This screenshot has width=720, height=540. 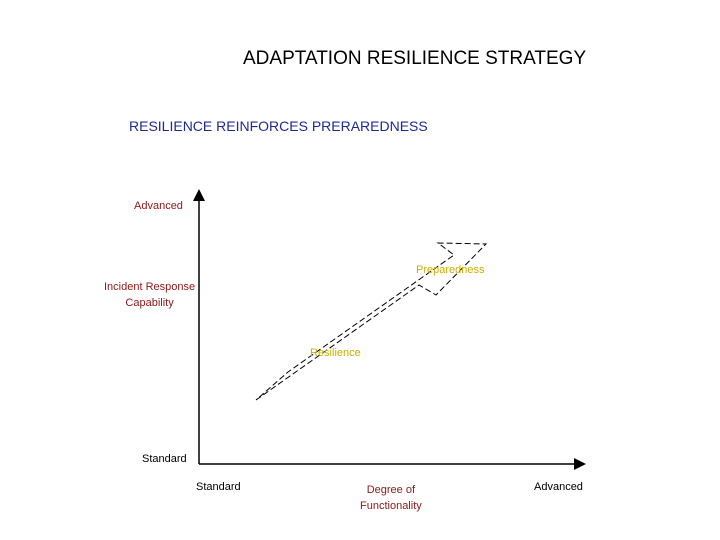 I want to click on preparedness-resilience-arrow, so click(x=371, y=321).